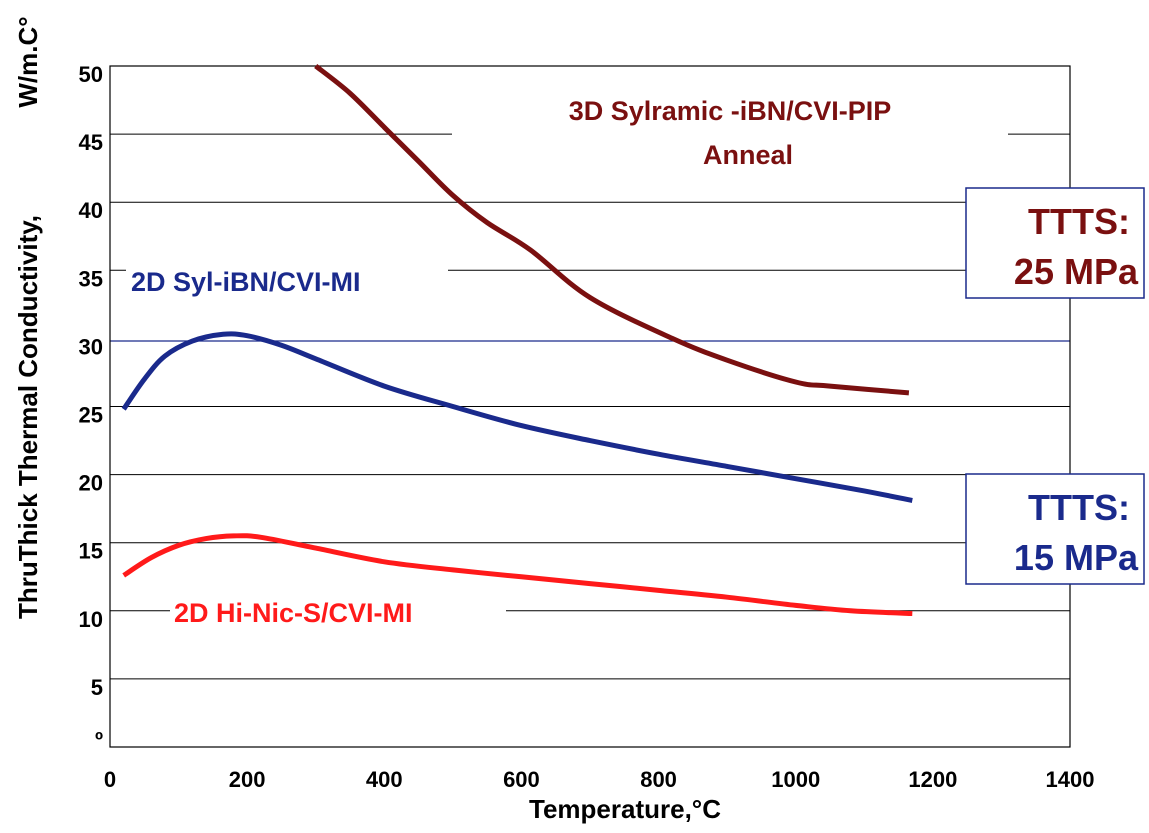 The width and height of the screenshot is (1149, 833). I want to click on label-mask-syl-ibn, so click(287, 281).